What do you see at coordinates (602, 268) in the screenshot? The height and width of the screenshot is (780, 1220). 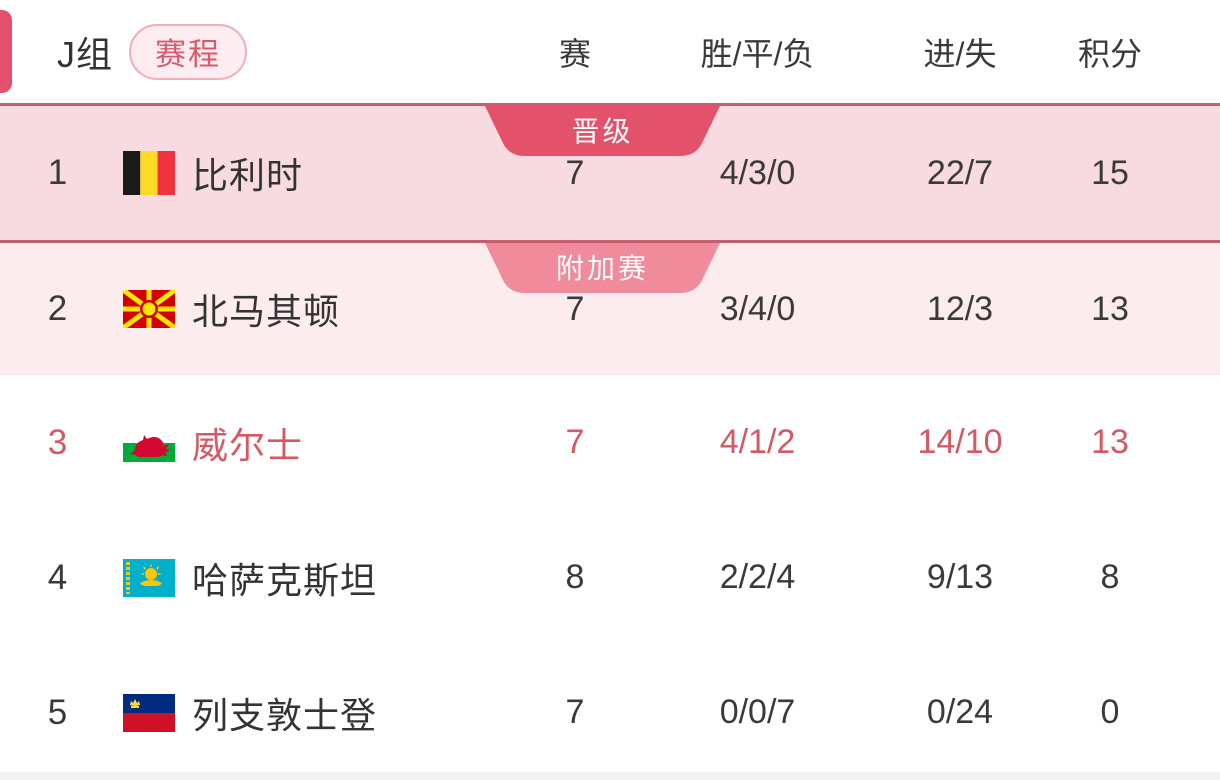 I see `playoff-banner: 附加赛` at bounding box center [602, 268].